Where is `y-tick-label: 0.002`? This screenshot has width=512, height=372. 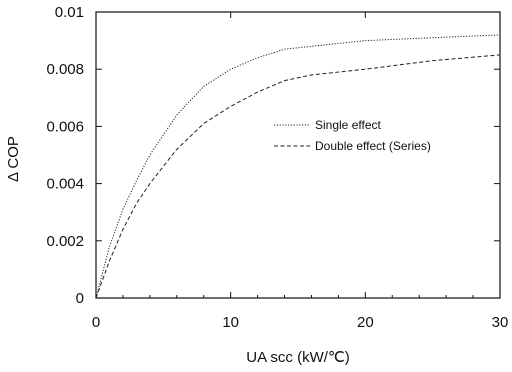 y-tick-label: 0.002 is located at coordinates (65, 241).